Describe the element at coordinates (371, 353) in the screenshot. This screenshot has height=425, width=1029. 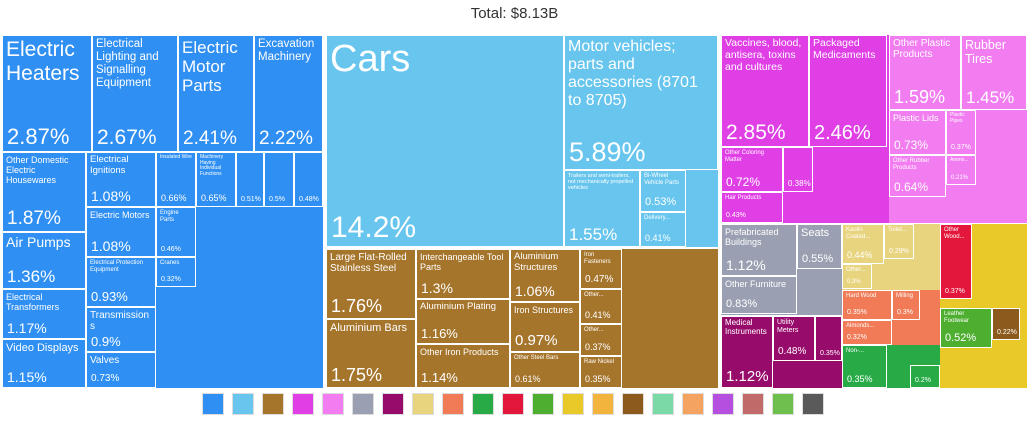
I see `treemap-tile: Aluminium Bars 1.75%` at that location.